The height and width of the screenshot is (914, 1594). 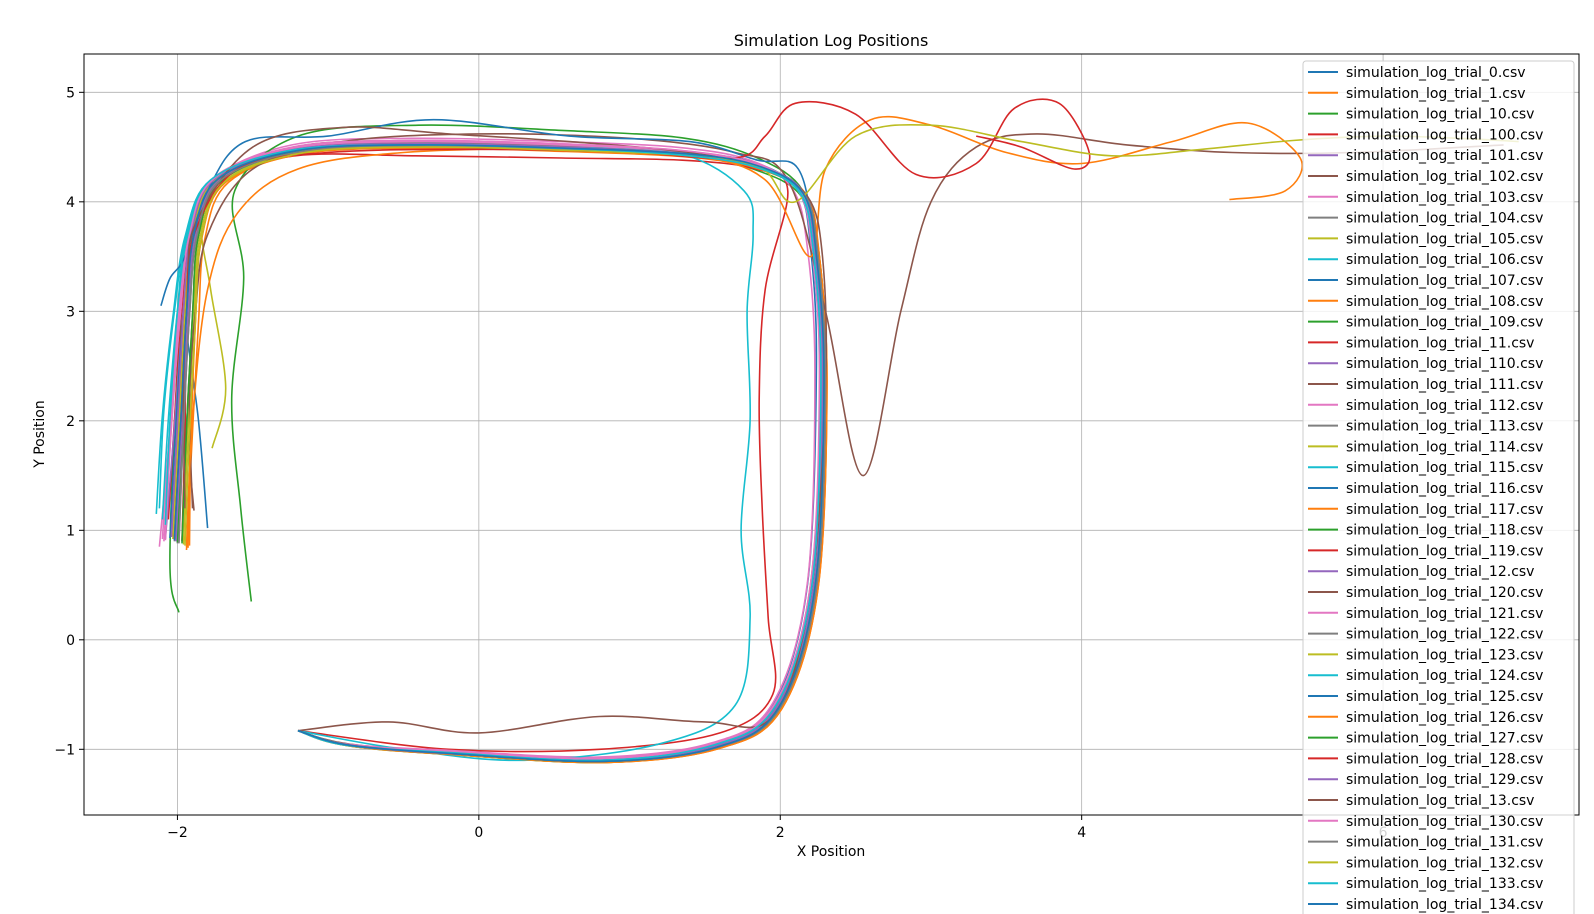 What do you see at coordinates (1444, 364) in the screenshot?
I see `legend-label: simulation_log_trial_110.csv` at bounding box center [1444, 364].